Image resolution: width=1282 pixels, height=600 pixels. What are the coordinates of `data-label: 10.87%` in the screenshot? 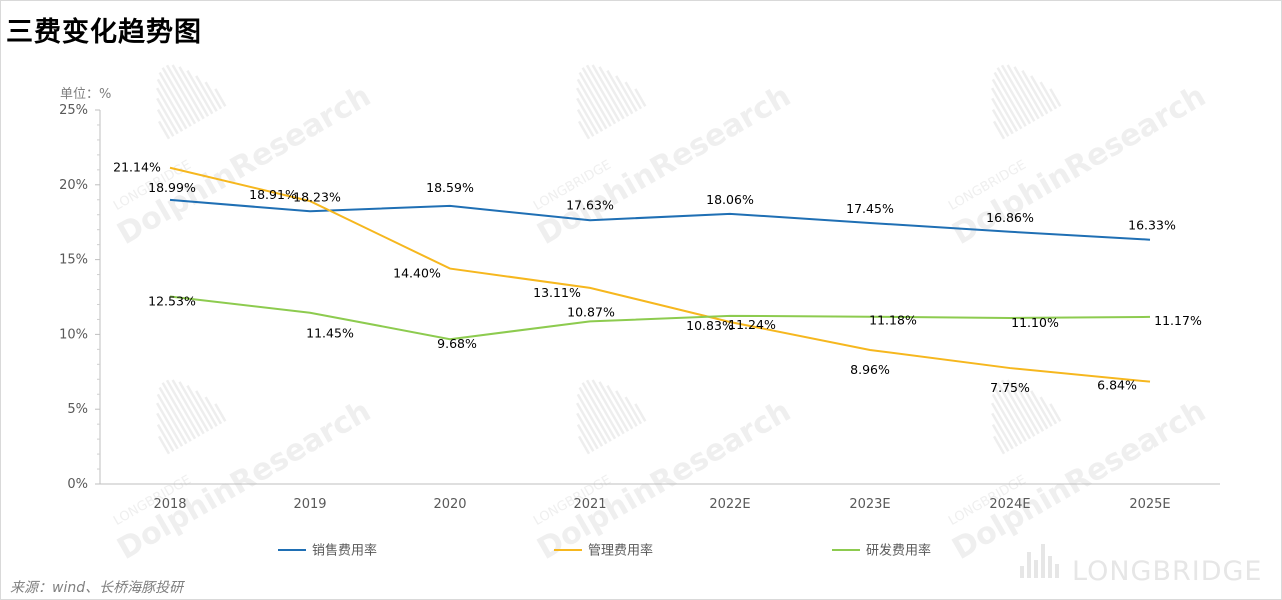 It's located at (591, 311).